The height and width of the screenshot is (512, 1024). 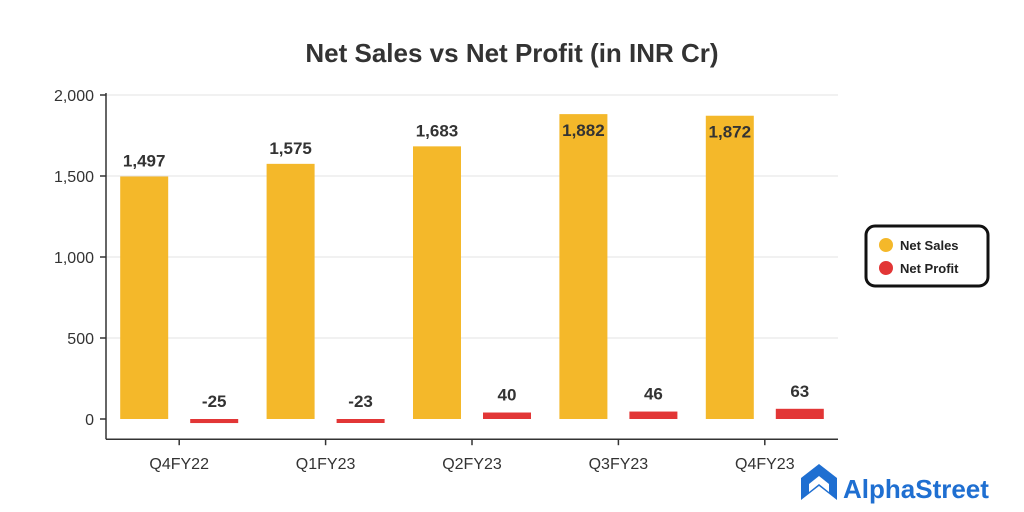 I want to click on data-label-net-profit: -23, so click(x=360, y=401).